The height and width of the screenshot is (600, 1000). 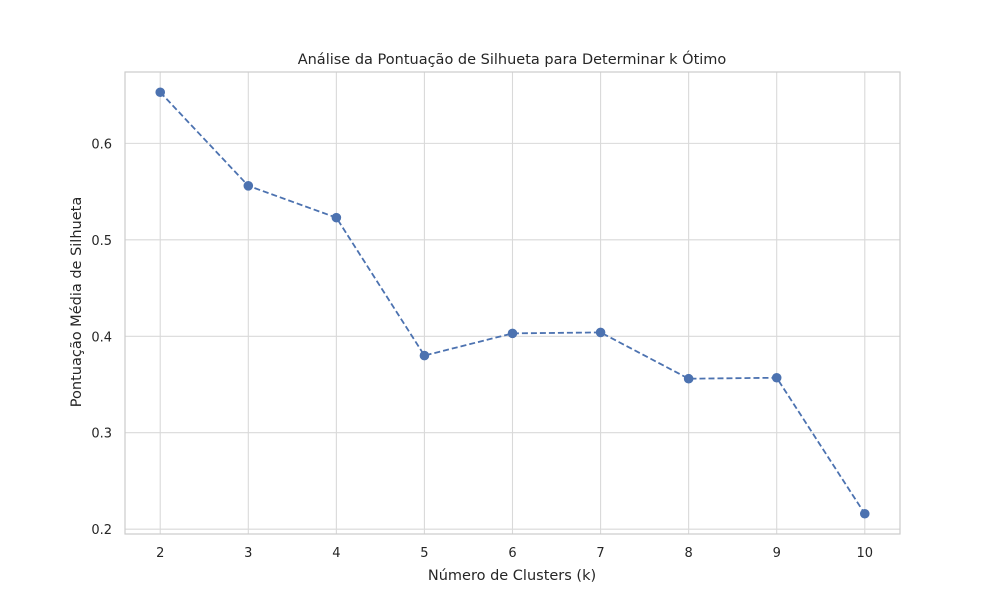 I want to click on y-tick-label: 0.6, so click(x=101, y=144).